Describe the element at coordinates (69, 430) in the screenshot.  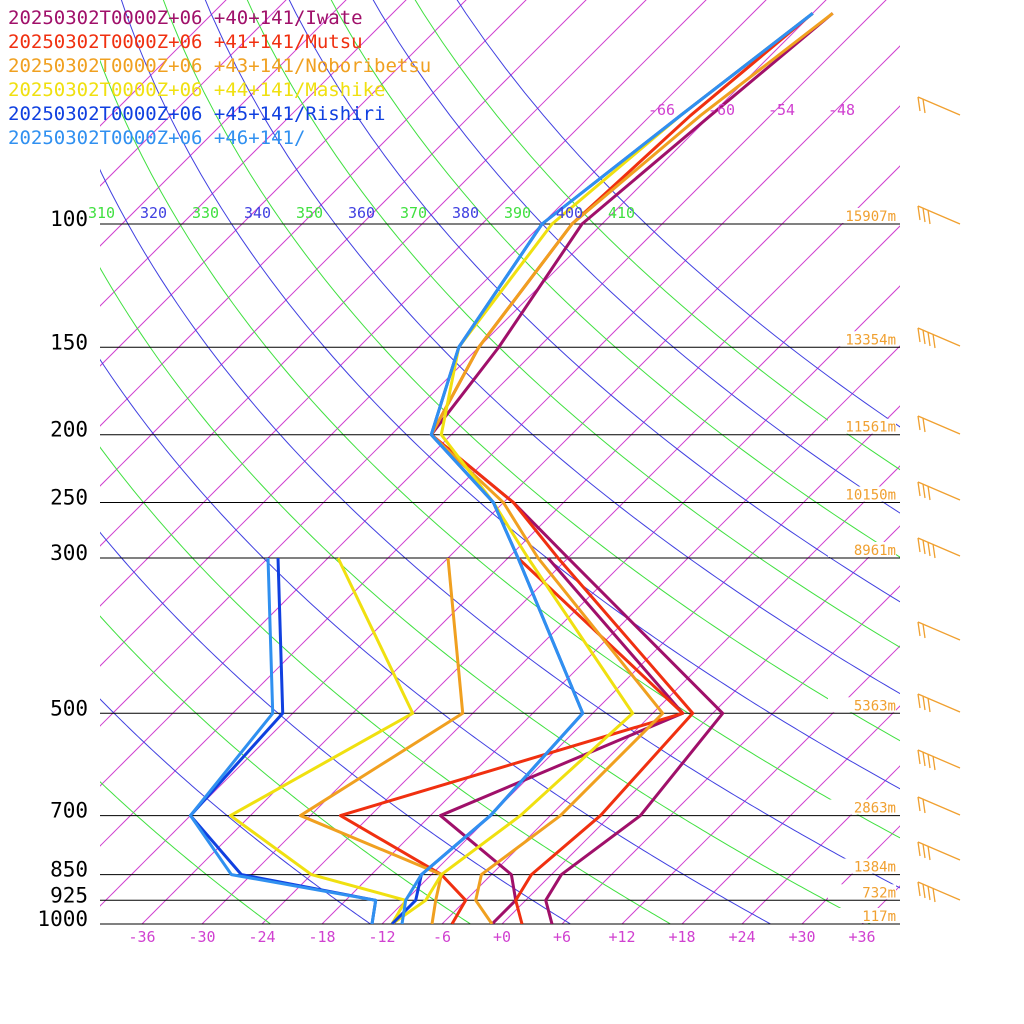
I see `pressure-tick-label: 200` at that location.